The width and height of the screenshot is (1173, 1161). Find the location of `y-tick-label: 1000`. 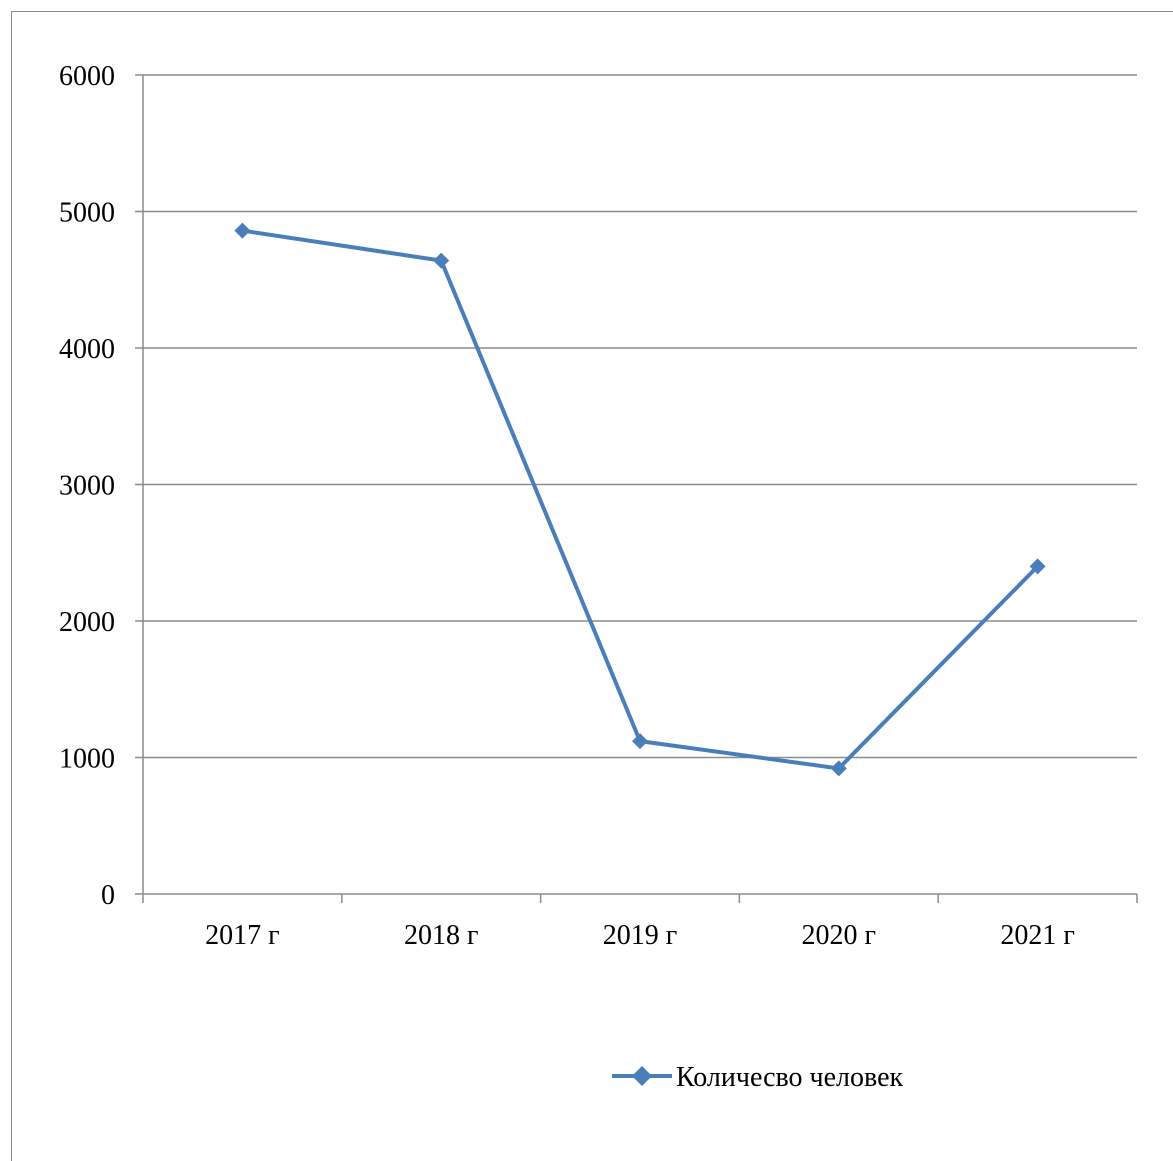

y-tick-label: 1000 is located at coordinates (87, 759).